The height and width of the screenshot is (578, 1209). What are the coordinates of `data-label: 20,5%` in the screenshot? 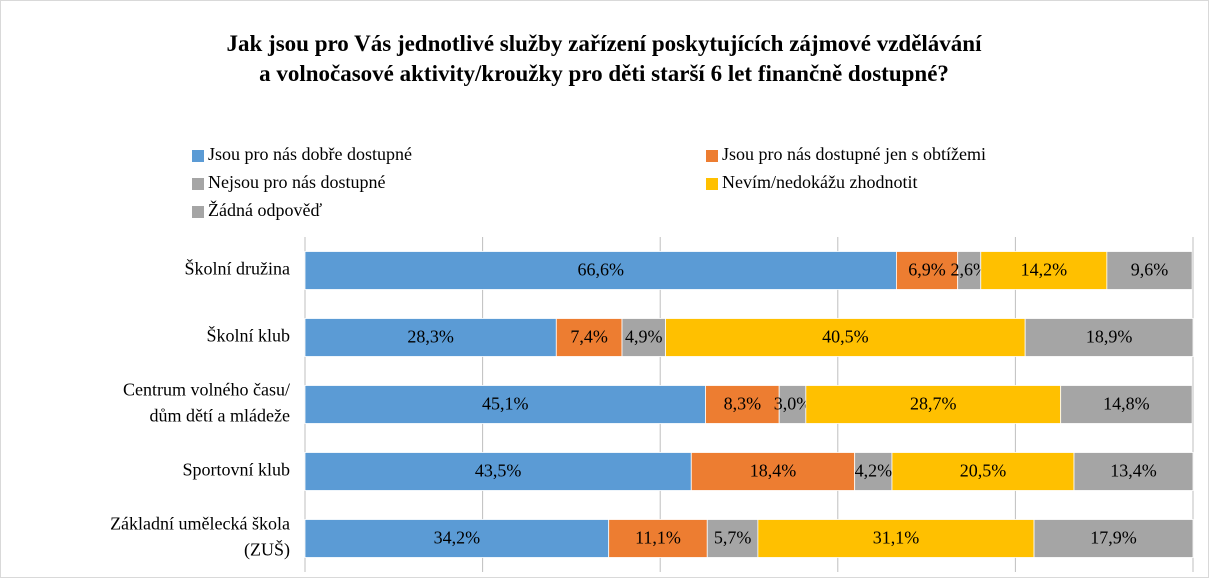 It's located at (983, 471).